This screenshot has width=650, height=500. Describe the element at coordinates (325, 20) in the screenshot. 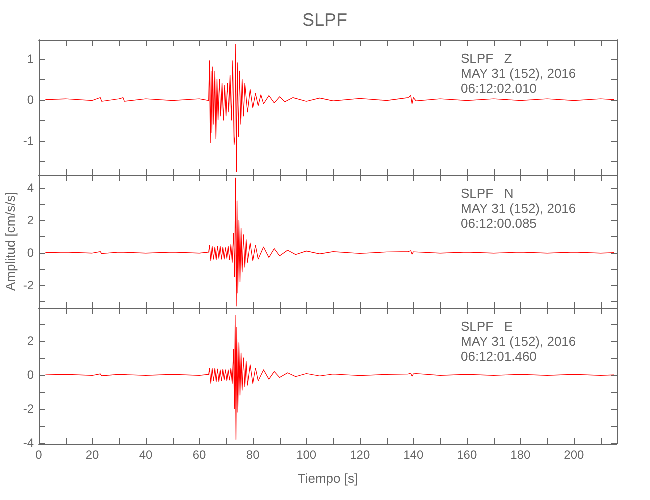

I see `chart-title: SLPF` at that location.